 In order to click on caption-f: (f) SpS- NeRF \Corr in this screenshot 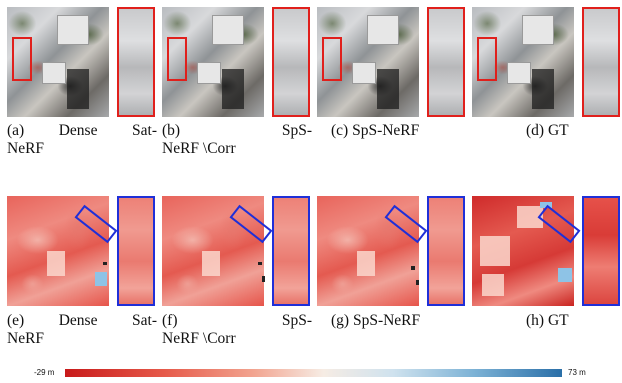, I will do `click(237, 329)`.